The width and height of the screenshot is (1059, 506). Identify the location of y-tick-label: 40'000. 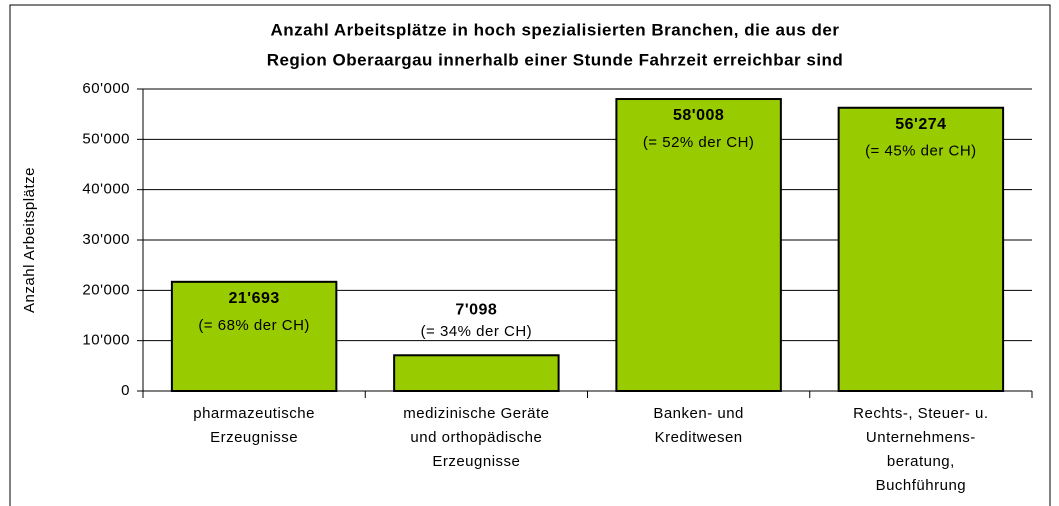
(106, 189).